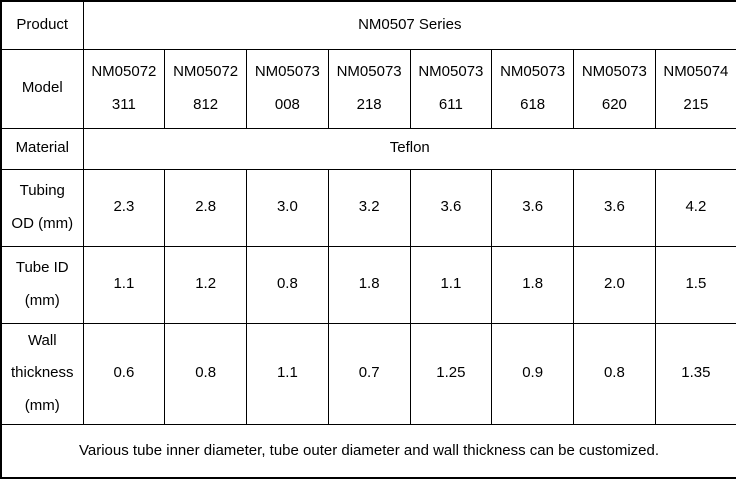 This screenshot has height=479, width=736. I want to click on model-code: 311, so click(123, 104).